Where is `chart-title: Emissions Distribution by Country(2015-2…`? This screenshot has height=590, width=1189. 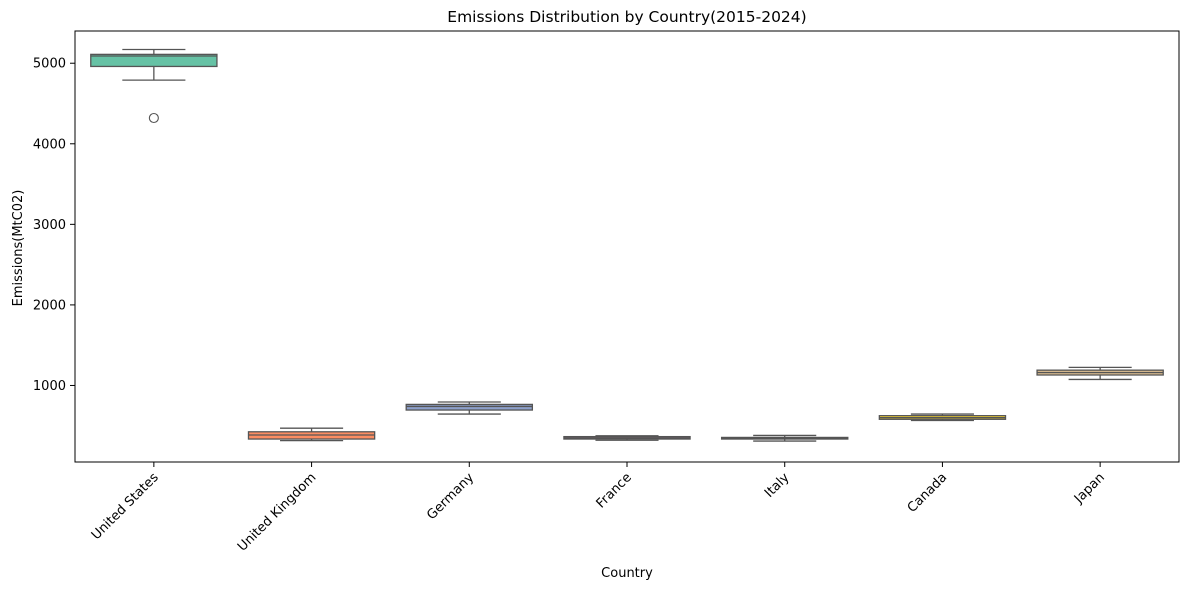
chart-title: Emissions Distribution by Country(2015-2… is located at coordinates (626, 17).